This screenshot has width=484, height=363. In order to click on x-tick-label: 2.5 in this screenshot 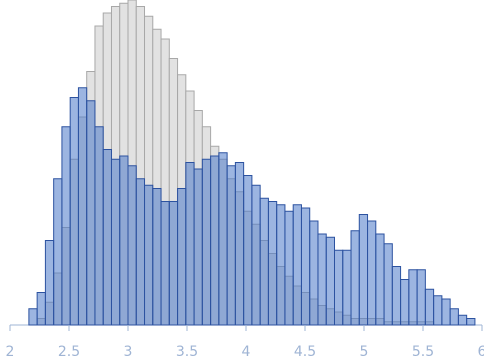, I will do `click(69, 352)`.